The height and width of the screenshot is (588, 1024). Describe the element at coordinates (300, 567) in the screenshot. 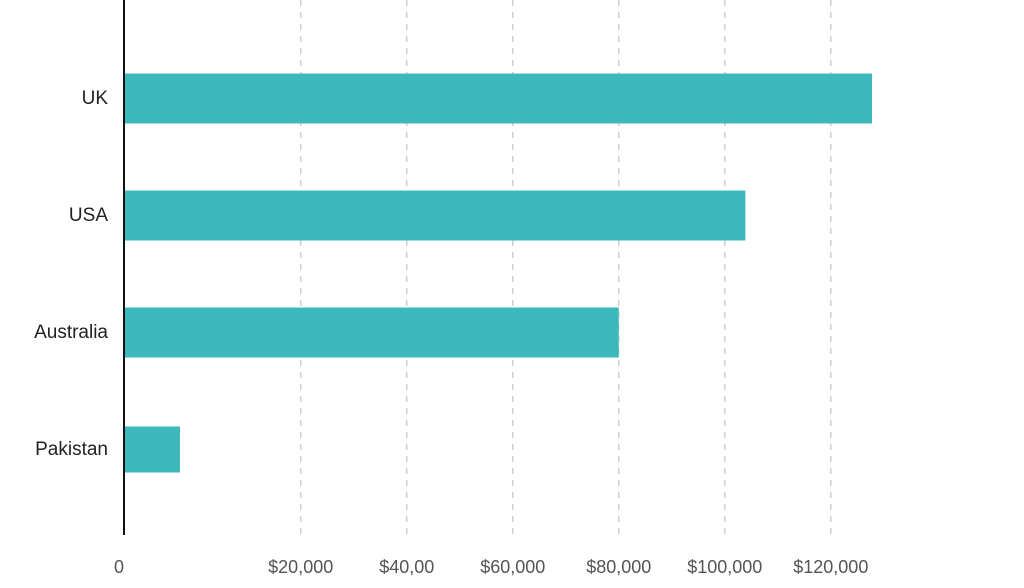

I see `x-tick-label: $20,000` at that location.